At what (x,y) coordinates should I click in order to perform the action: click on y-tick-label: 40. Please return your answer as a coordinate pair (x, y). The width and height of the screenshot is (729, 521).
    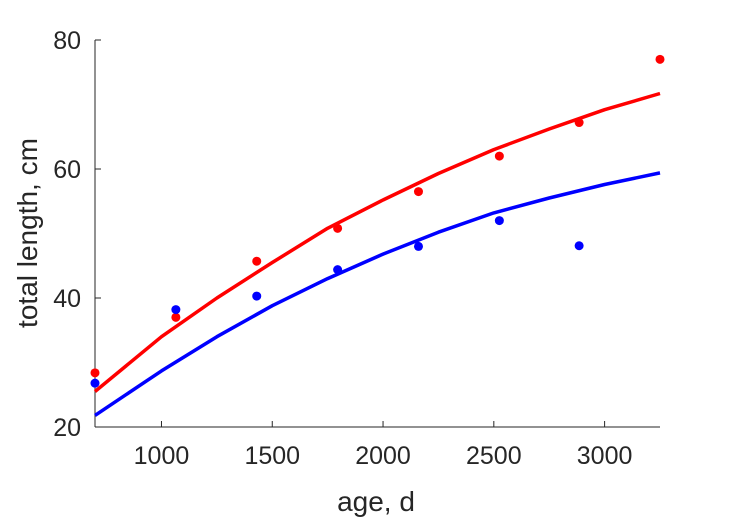
    Looking at the image, I should click on (67, 299).